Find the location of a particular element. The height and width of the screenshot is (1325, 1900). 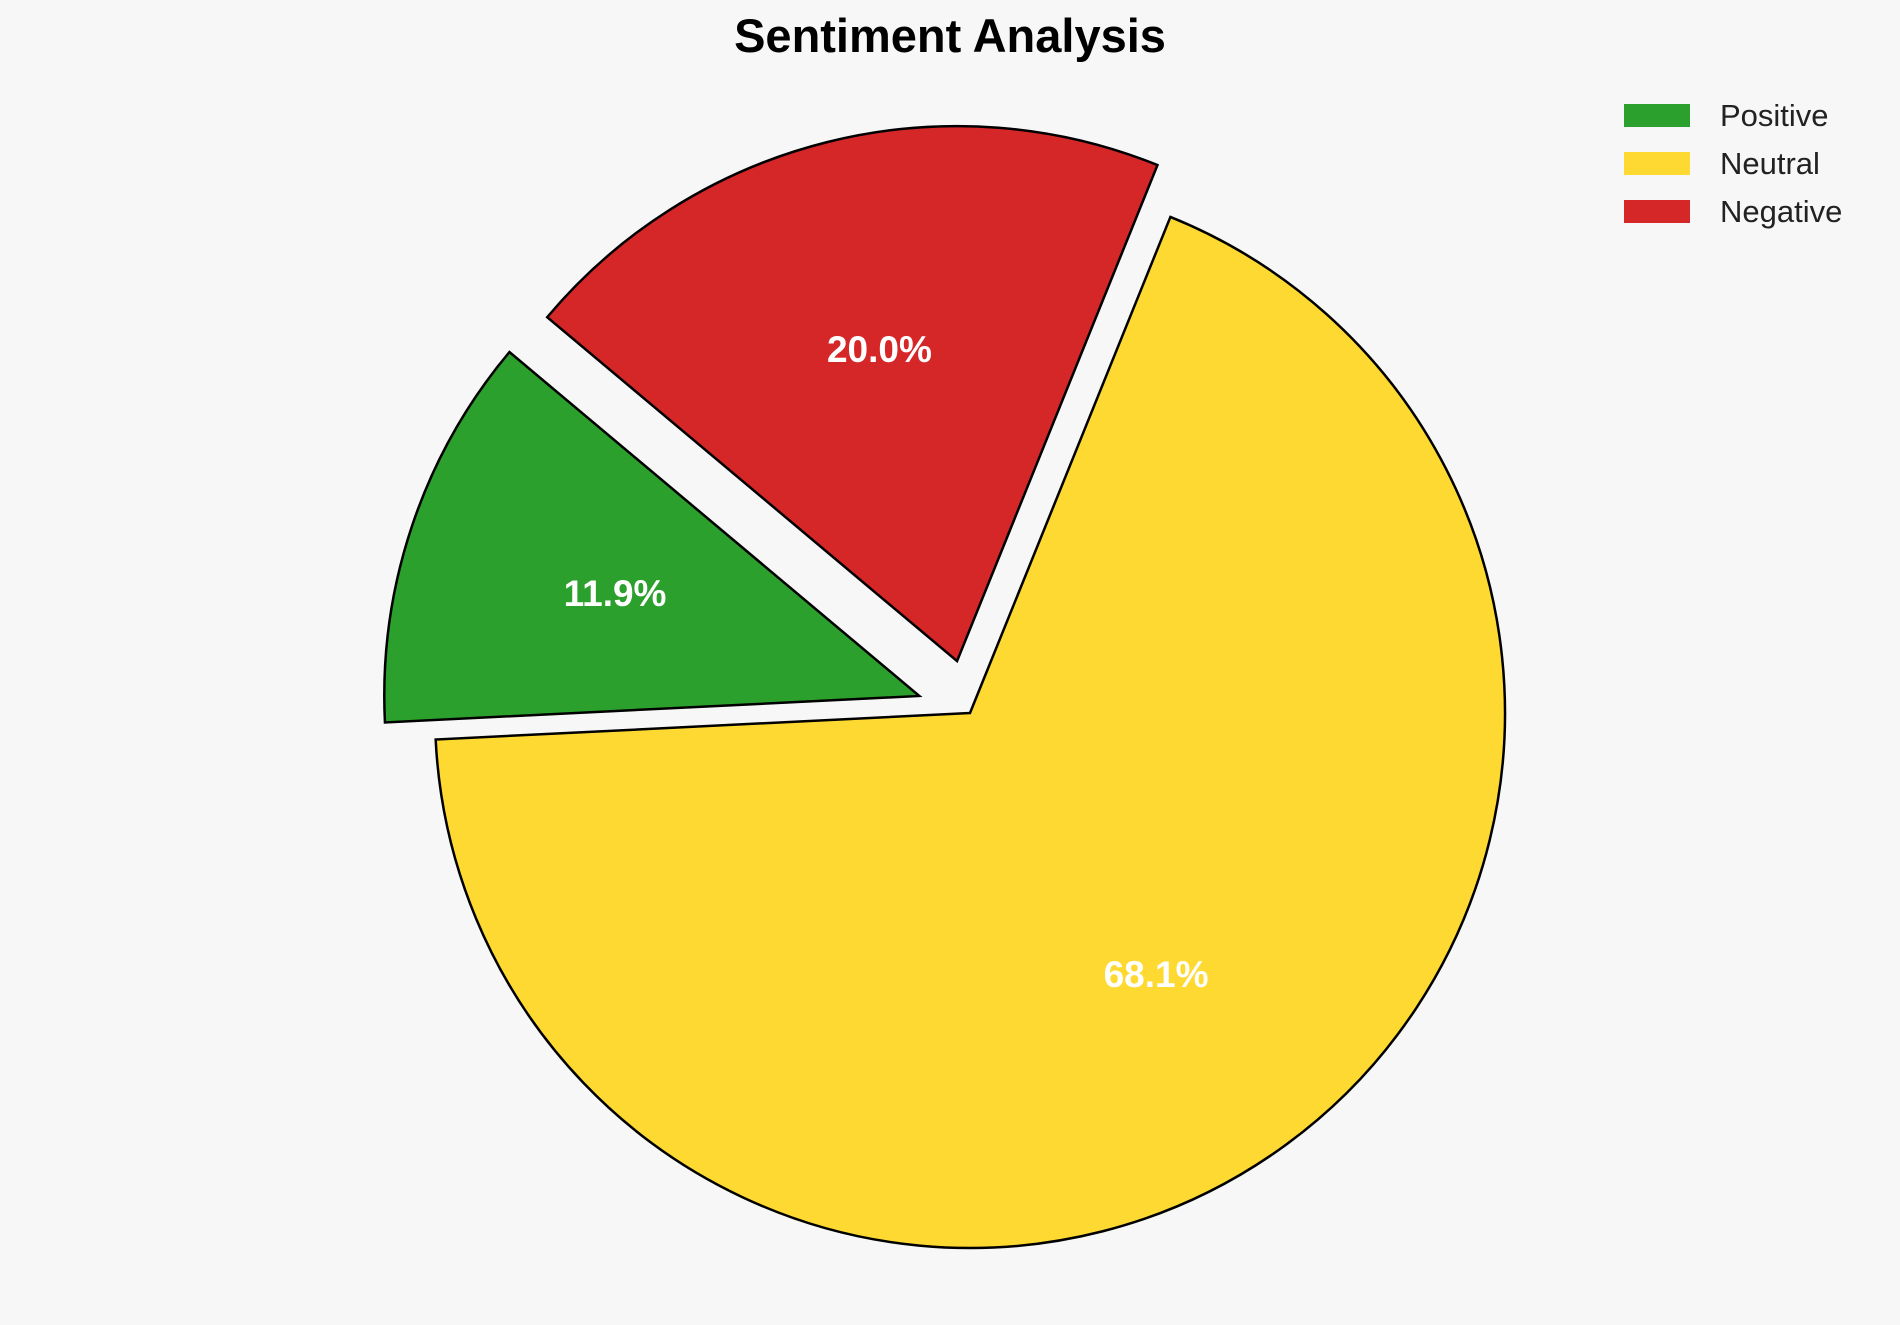

legend-swatch-negative is located at coordinates (1657, 211).